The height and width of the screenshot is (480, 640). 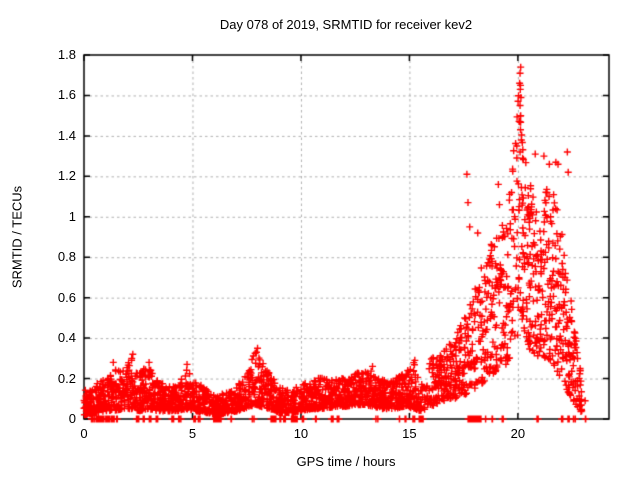 What do you see at coordinates (346, 461) in the screenshot?
I see `x-axis-label: GPS time / hours` at bounding box center [346, 461].